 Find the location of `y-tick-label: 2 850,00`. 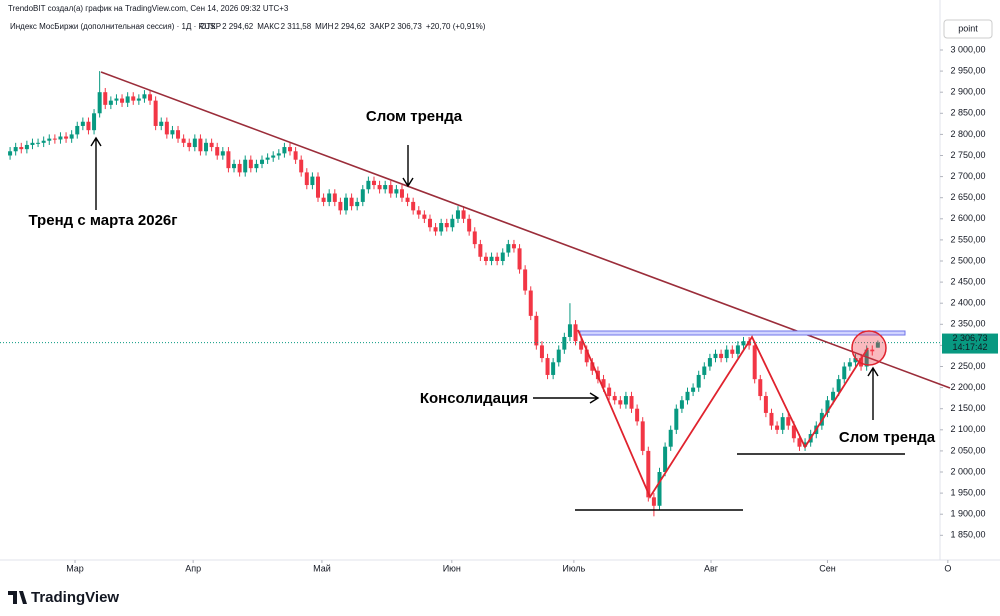

y-tick-label: 2 850,00 is located at coordinates (967, 113).